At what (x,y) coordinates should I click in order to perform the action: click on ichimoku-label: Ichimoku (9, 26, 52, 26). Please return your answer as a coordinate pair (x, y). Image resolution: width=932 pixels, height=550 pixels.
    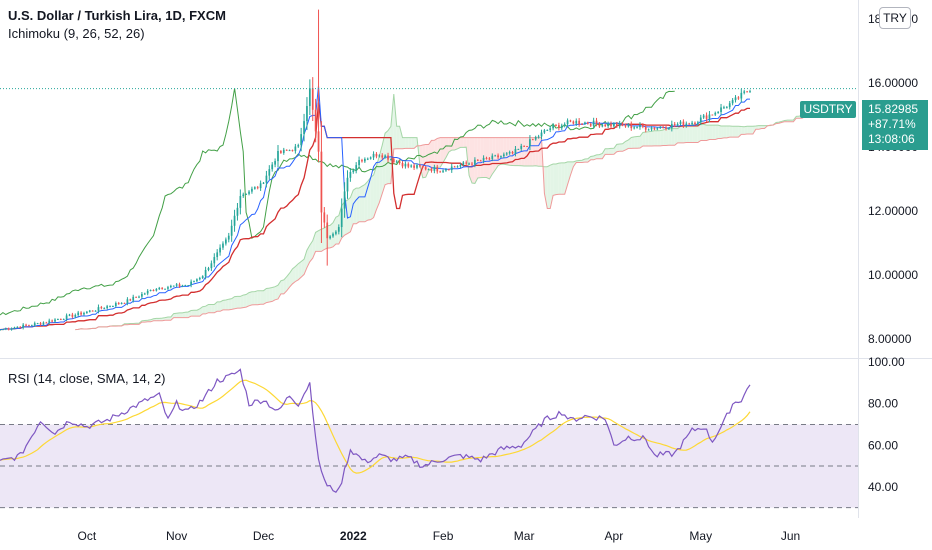
    Looking at the image, I should click on (76, 33).